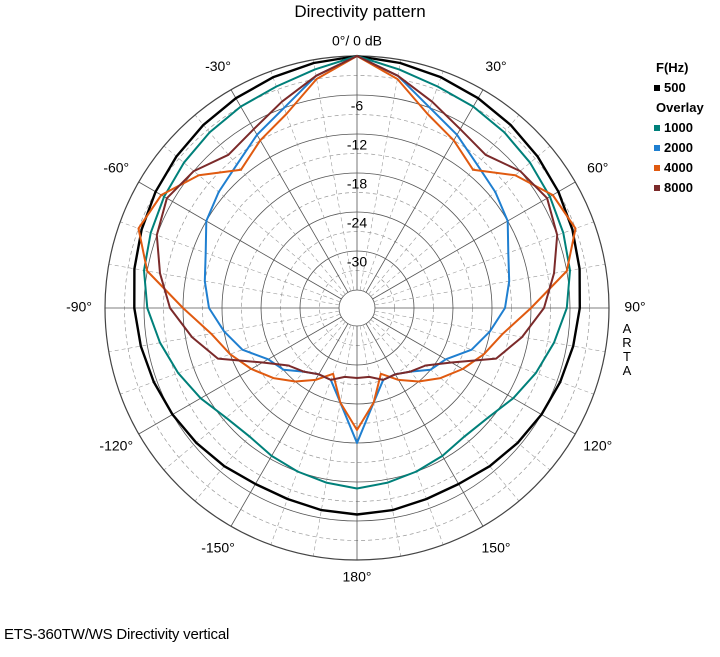  I want to click on brand-letter: R, so click(627, 342).